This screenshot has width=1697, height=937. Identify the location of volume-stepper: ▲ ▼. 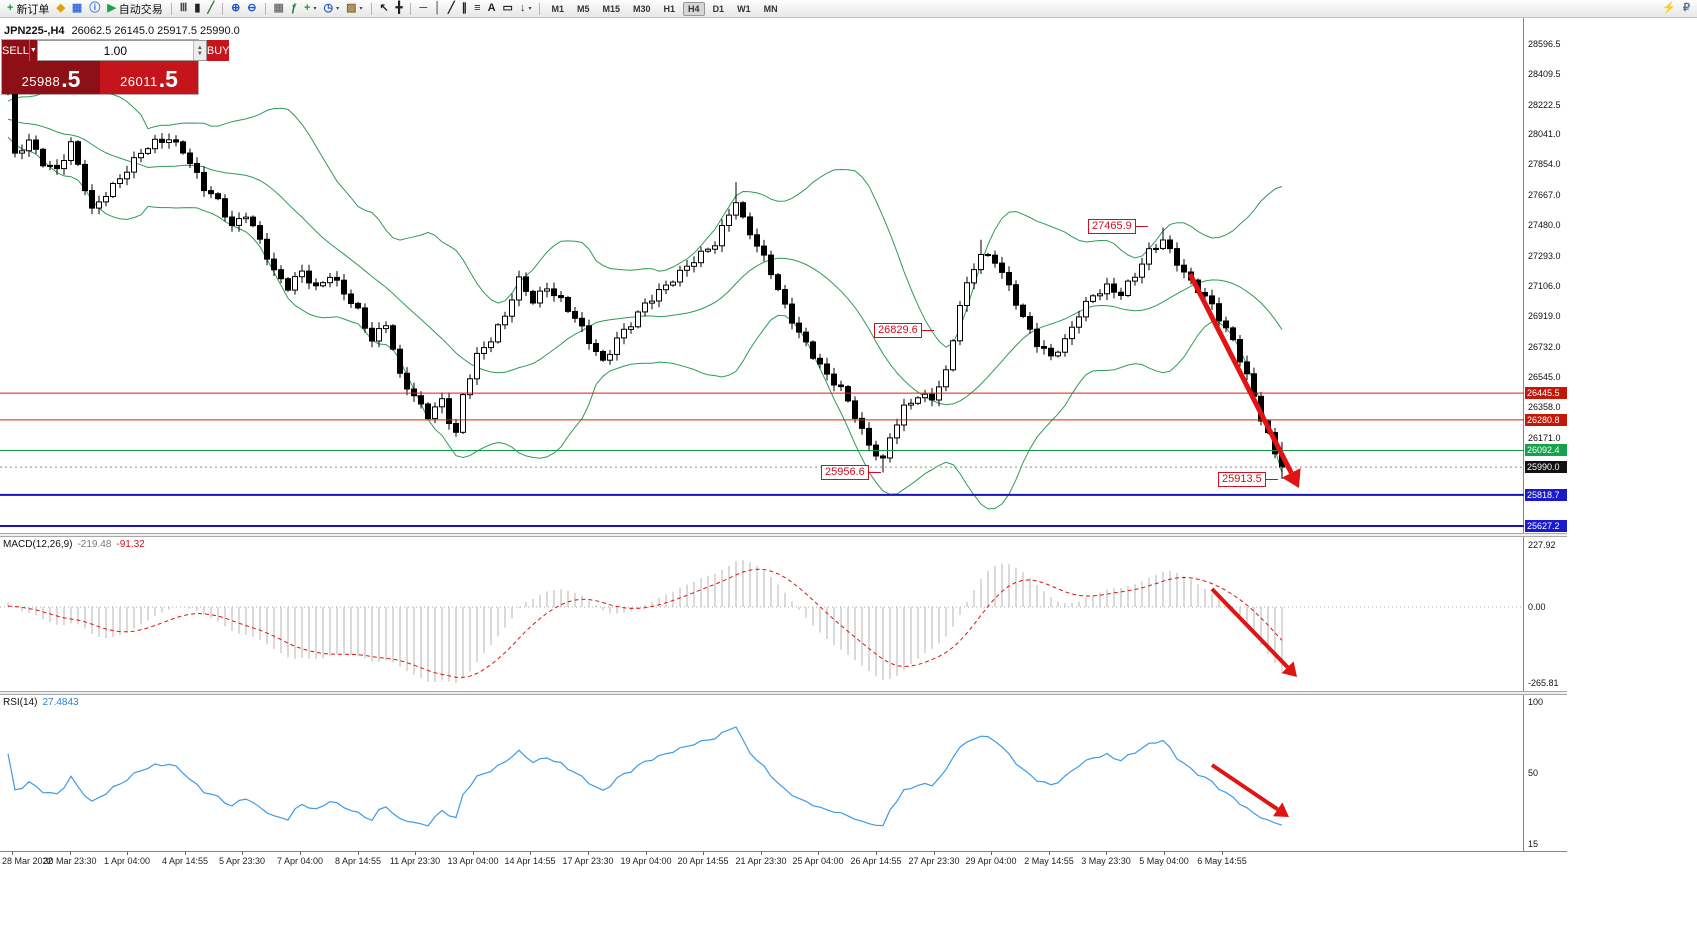
(199, 50).